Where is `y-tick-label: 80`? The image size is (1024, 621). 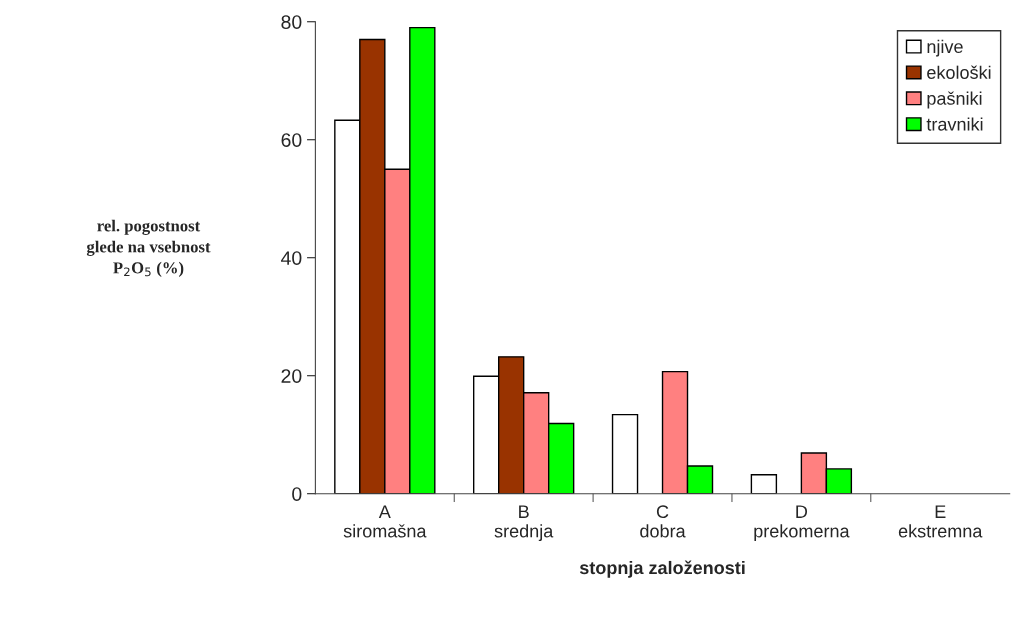
y-tick-label: 80 is located at coordinates (291, 22).